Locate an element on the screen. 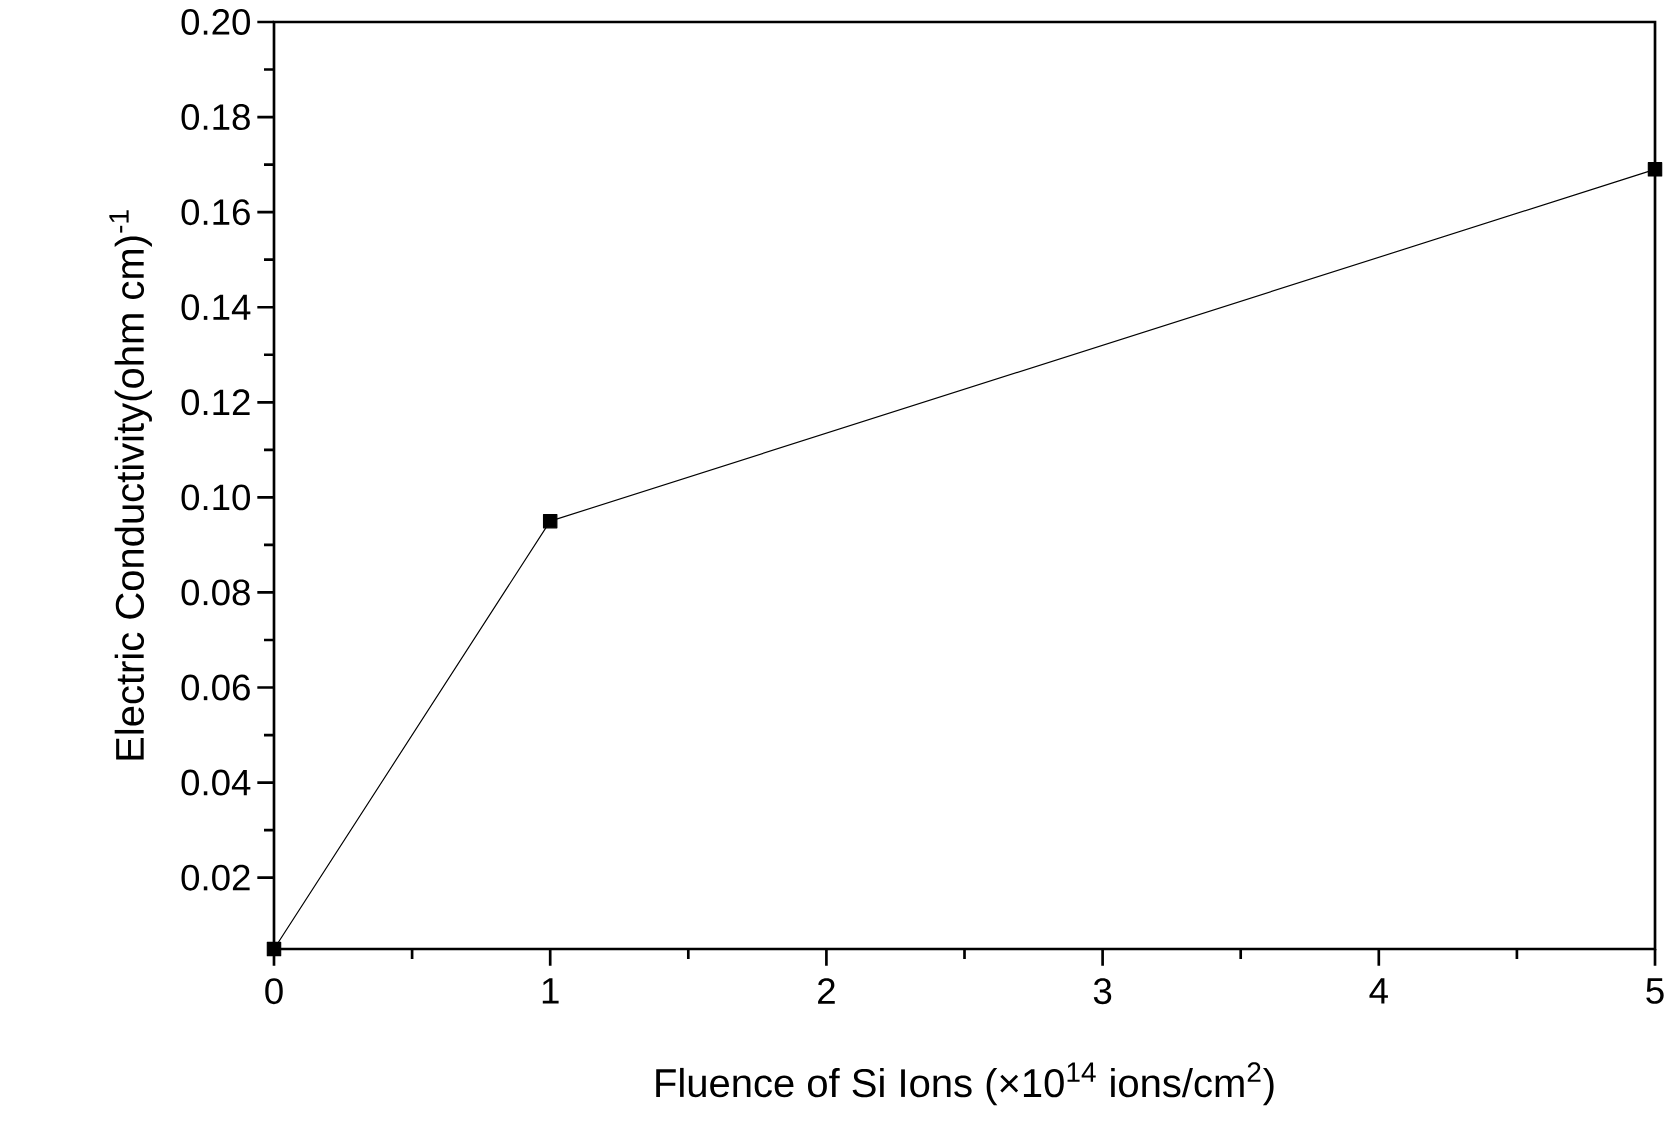  y-tick-label: 0.04 is located at coordinates (216, 782).